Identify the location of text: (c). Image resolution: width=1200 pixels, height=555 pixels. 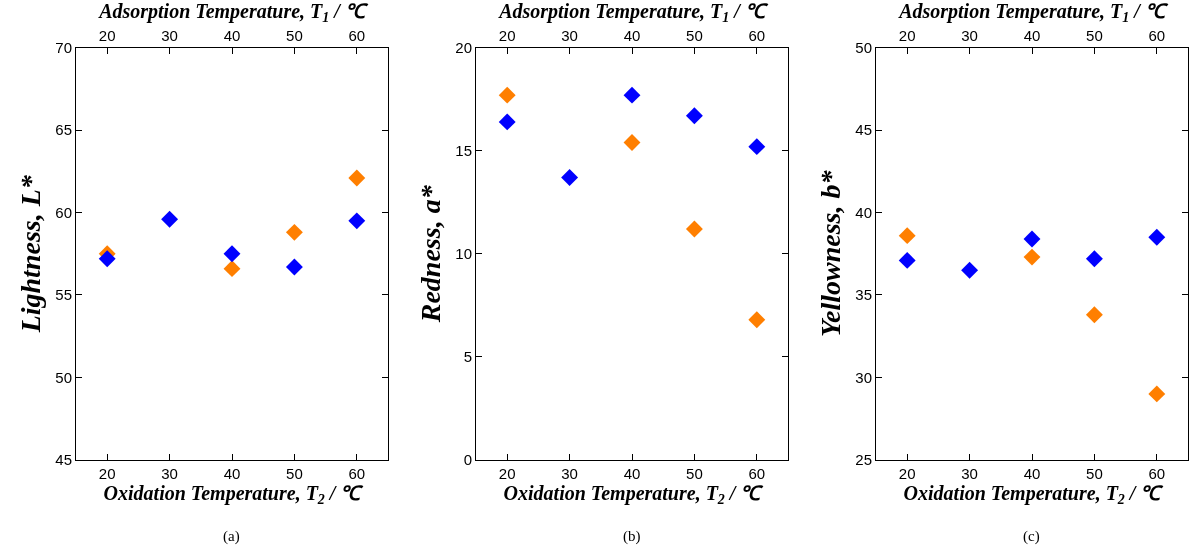
(1031, 536).